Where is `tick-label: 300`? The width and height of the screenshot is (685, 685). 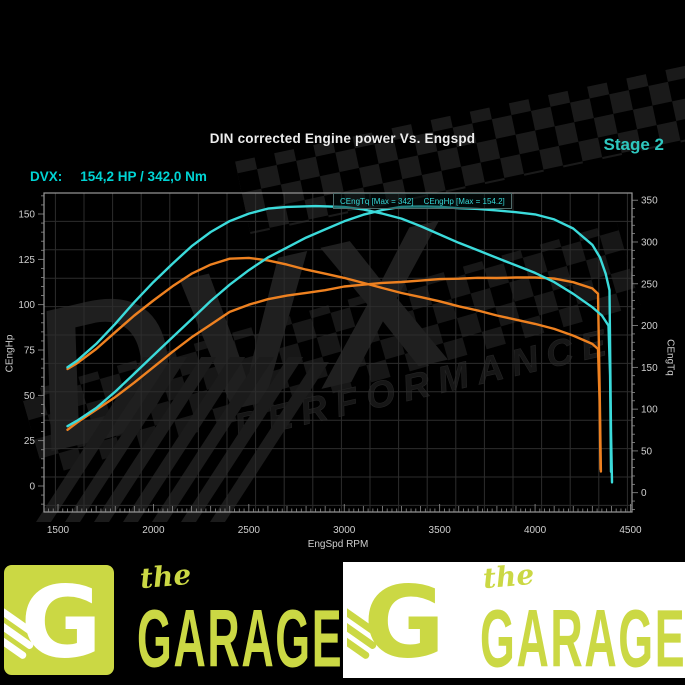 tick-label: 300 is located at coordinates (649, 242).